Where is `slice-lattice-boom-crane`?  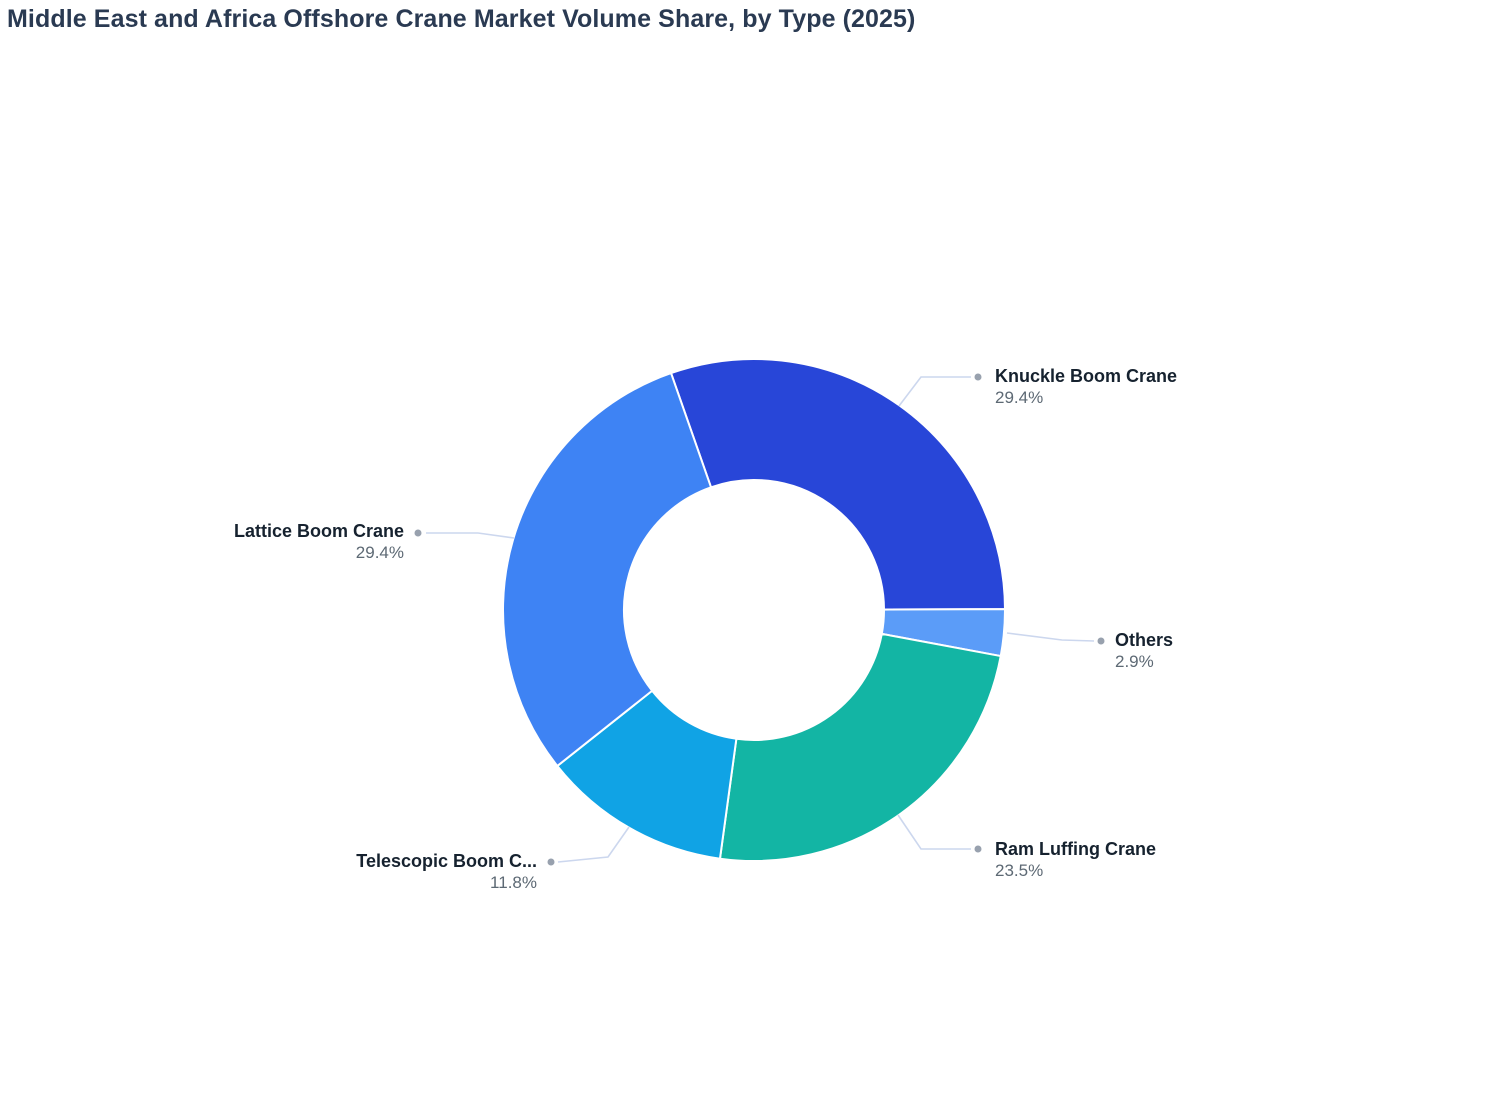 slice-lattice-boom-crane is located at coordinates (607, 569).